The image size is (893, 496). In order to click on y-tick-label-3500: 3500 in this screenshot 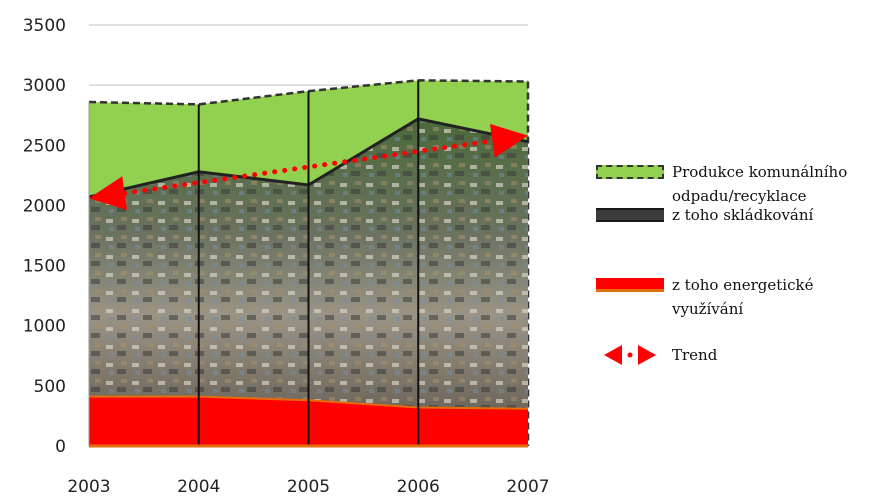, I will do `click(44, 26)`.